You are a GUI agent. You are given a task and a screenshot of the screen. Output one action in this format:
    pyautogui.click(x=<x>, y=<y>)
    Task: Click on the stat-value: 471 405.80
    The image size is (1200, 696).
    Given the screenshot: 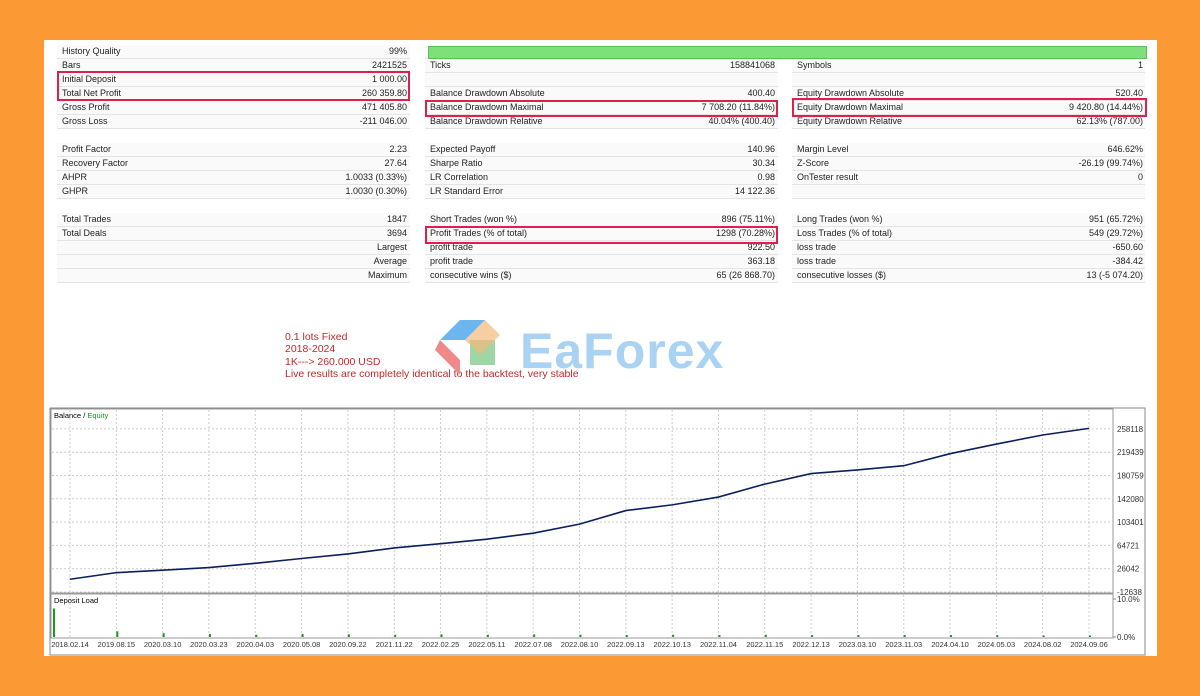 What is the action you would take?
    pyautogui.click(x=384, y=107)
    